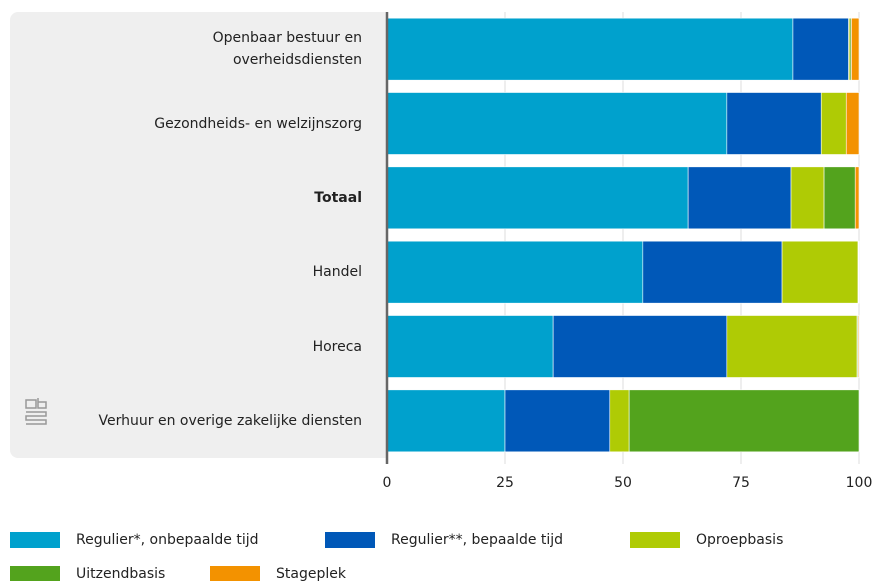 The width and height of the screenshot is (879, 581). What do you see at coordinates (311, 573) in the screenshot?
I see `legend-label: Stageplek` at bounding box center [311, 573].